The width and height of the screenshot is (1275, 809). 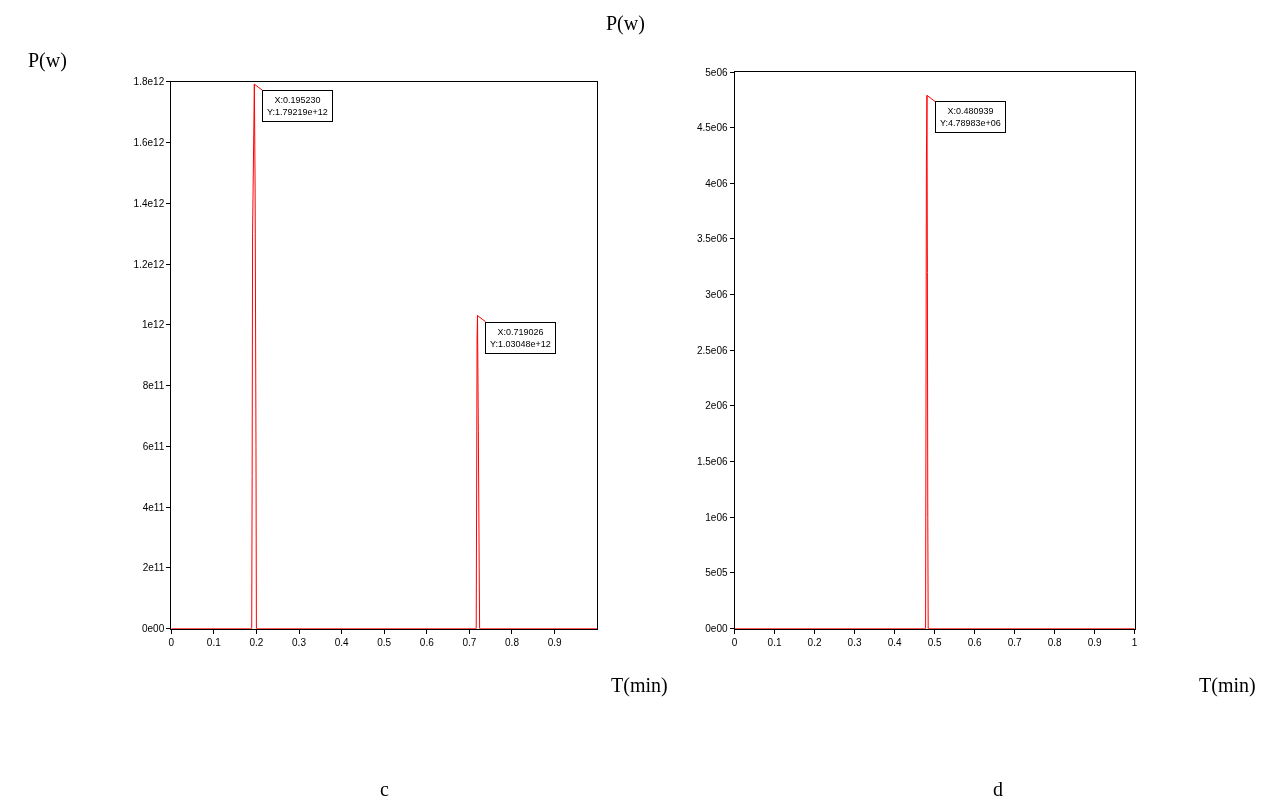 I want to click on annotation: X:0.195230 Y:1.79219e+12, so click(x=297, y=106).